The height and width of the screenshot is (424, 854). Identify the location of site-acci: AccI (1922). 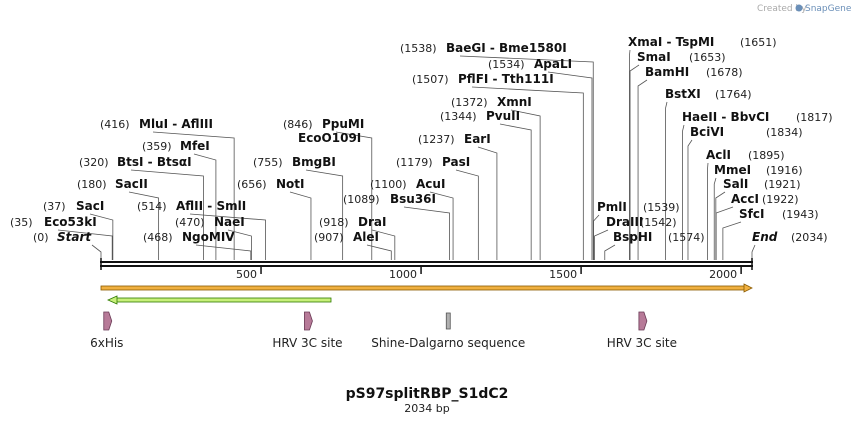
(765, 199).